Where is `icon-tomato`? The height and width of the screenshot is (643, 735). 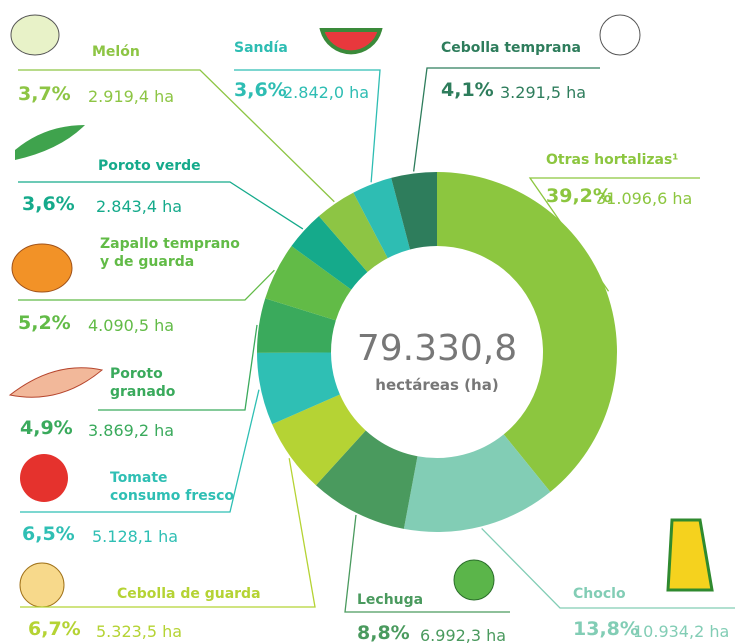 icon-tomato is located at coordinates (44, 478).